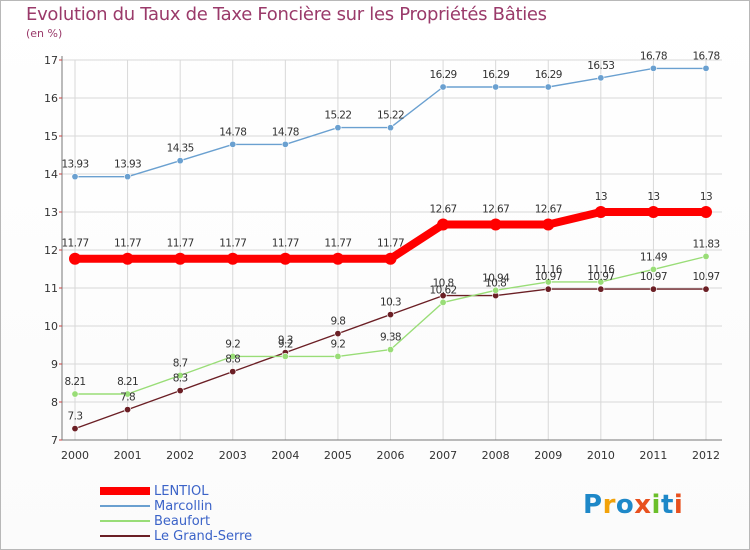  What do you see at coordinates (180, 455) in the screenshot?
I see `x-tick-label: 2002` at bounding box center [180, 455].